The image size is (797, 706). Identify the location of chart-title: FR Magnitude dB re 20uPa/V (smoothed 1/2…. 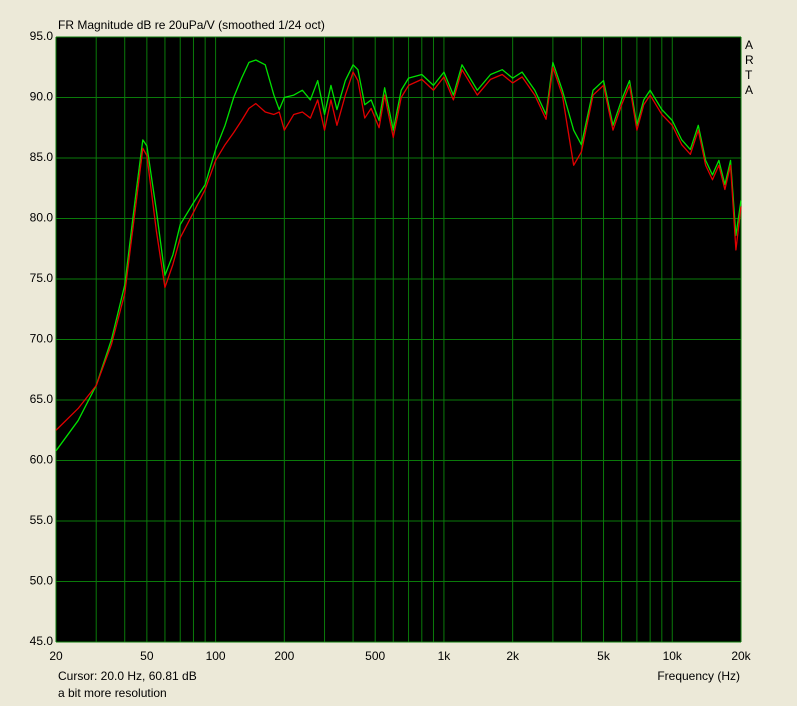
(191, 25).